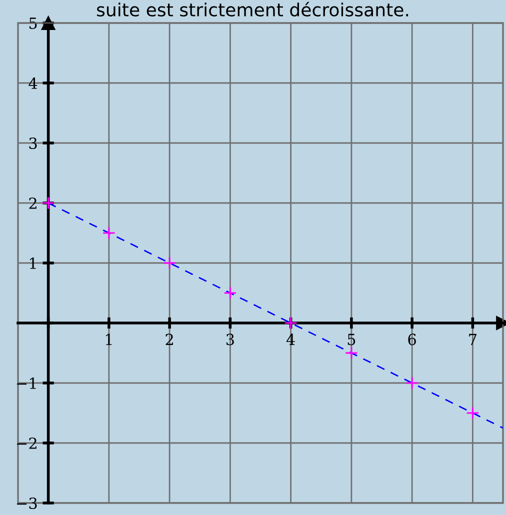  Describe the element at coordinates (352, 340) in the screenshot. I see `x-tick-label: 5` at that location.